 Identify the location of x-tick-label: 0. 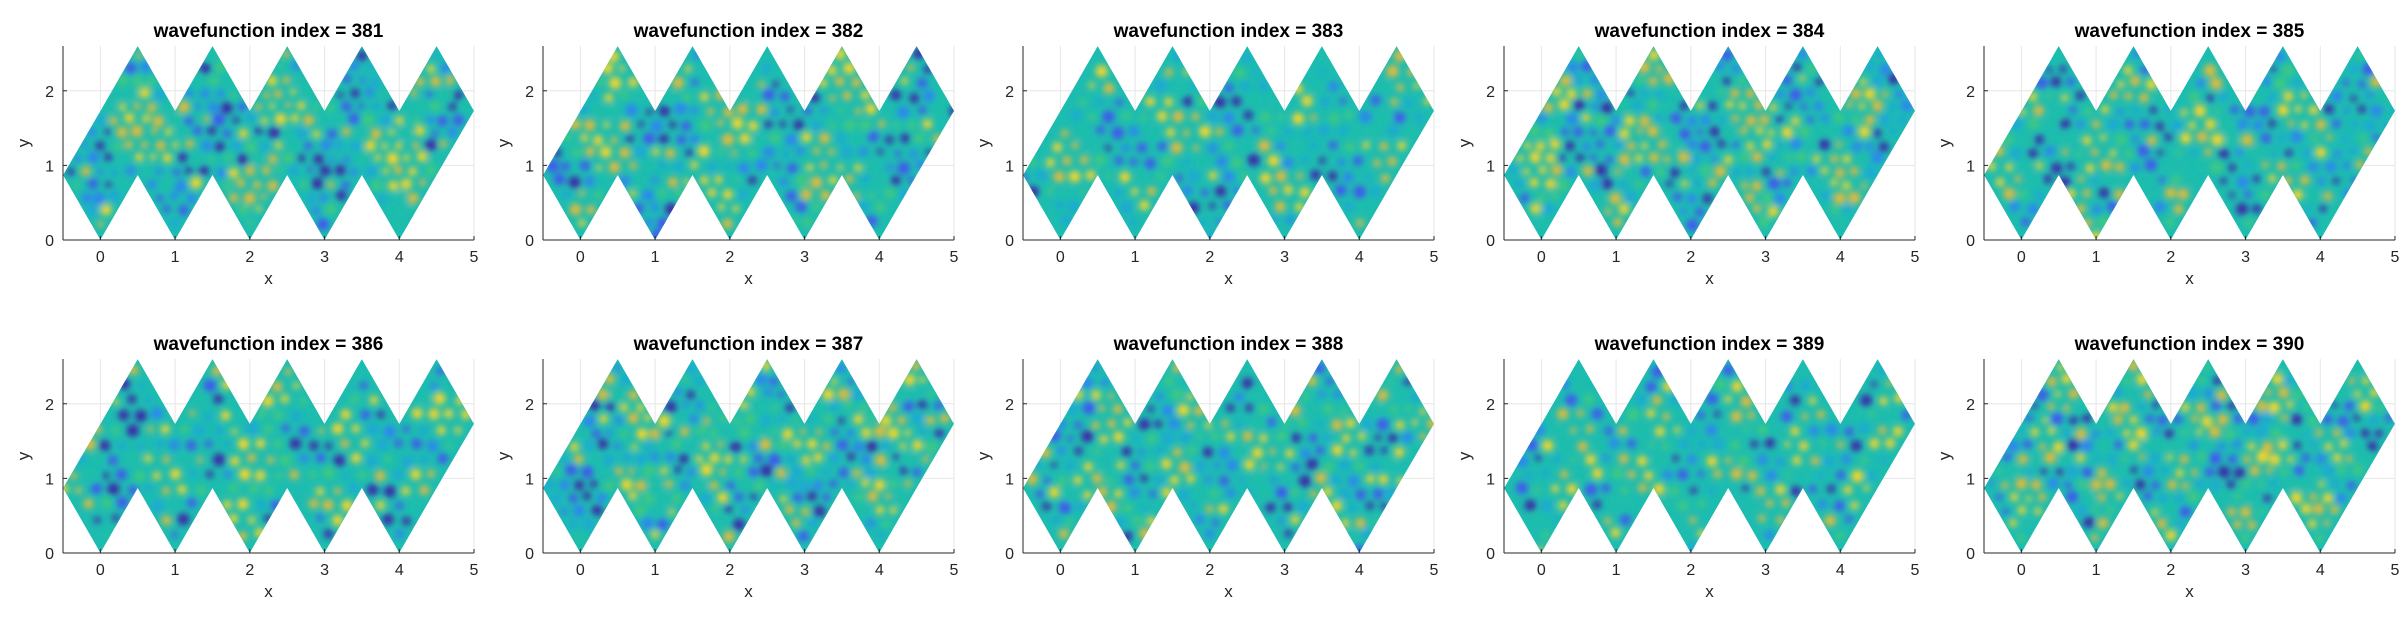
(100, 257).